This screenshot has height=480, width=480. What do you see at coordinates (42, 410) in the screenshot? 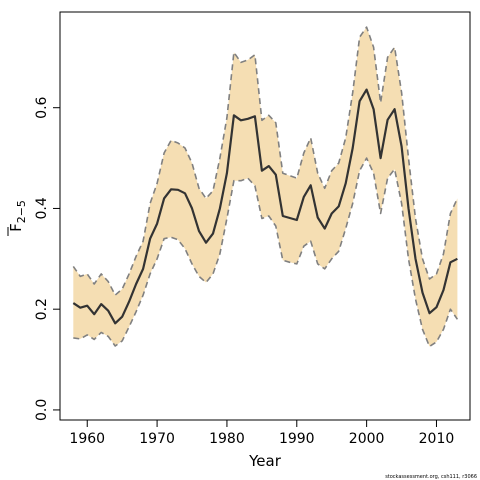
I see `y-tick-label: 0.0` at bounding box center [42, 410].